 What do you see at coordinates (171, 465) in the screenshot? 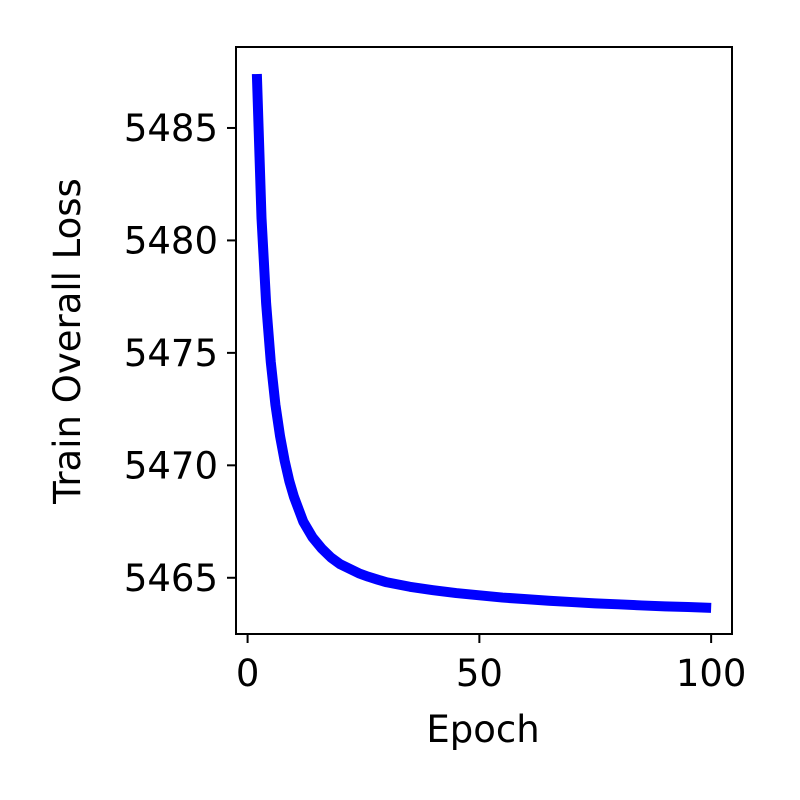
I see `y-tick-label: 5470` at bounding box center [171, 465].